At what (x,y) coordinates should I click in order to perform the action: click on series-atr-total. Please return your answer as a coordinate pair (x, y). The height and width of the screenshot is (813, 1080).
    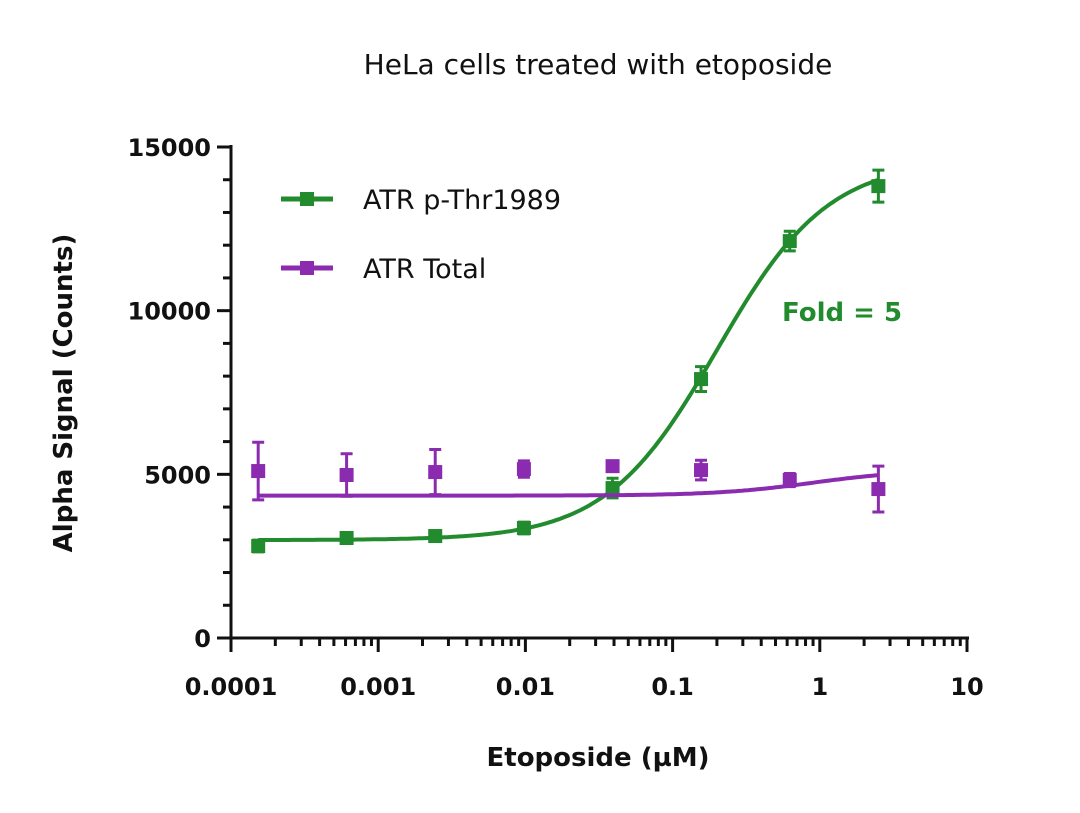
    Looking at the image, I should click on (568, 477).